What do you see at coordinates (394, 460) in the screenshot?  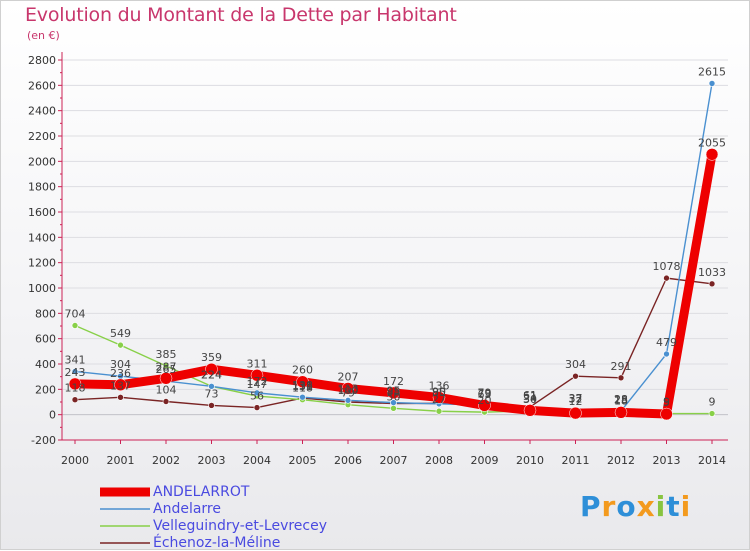 I see `x-tick-label: 2007` at bounding box center [394, 460].